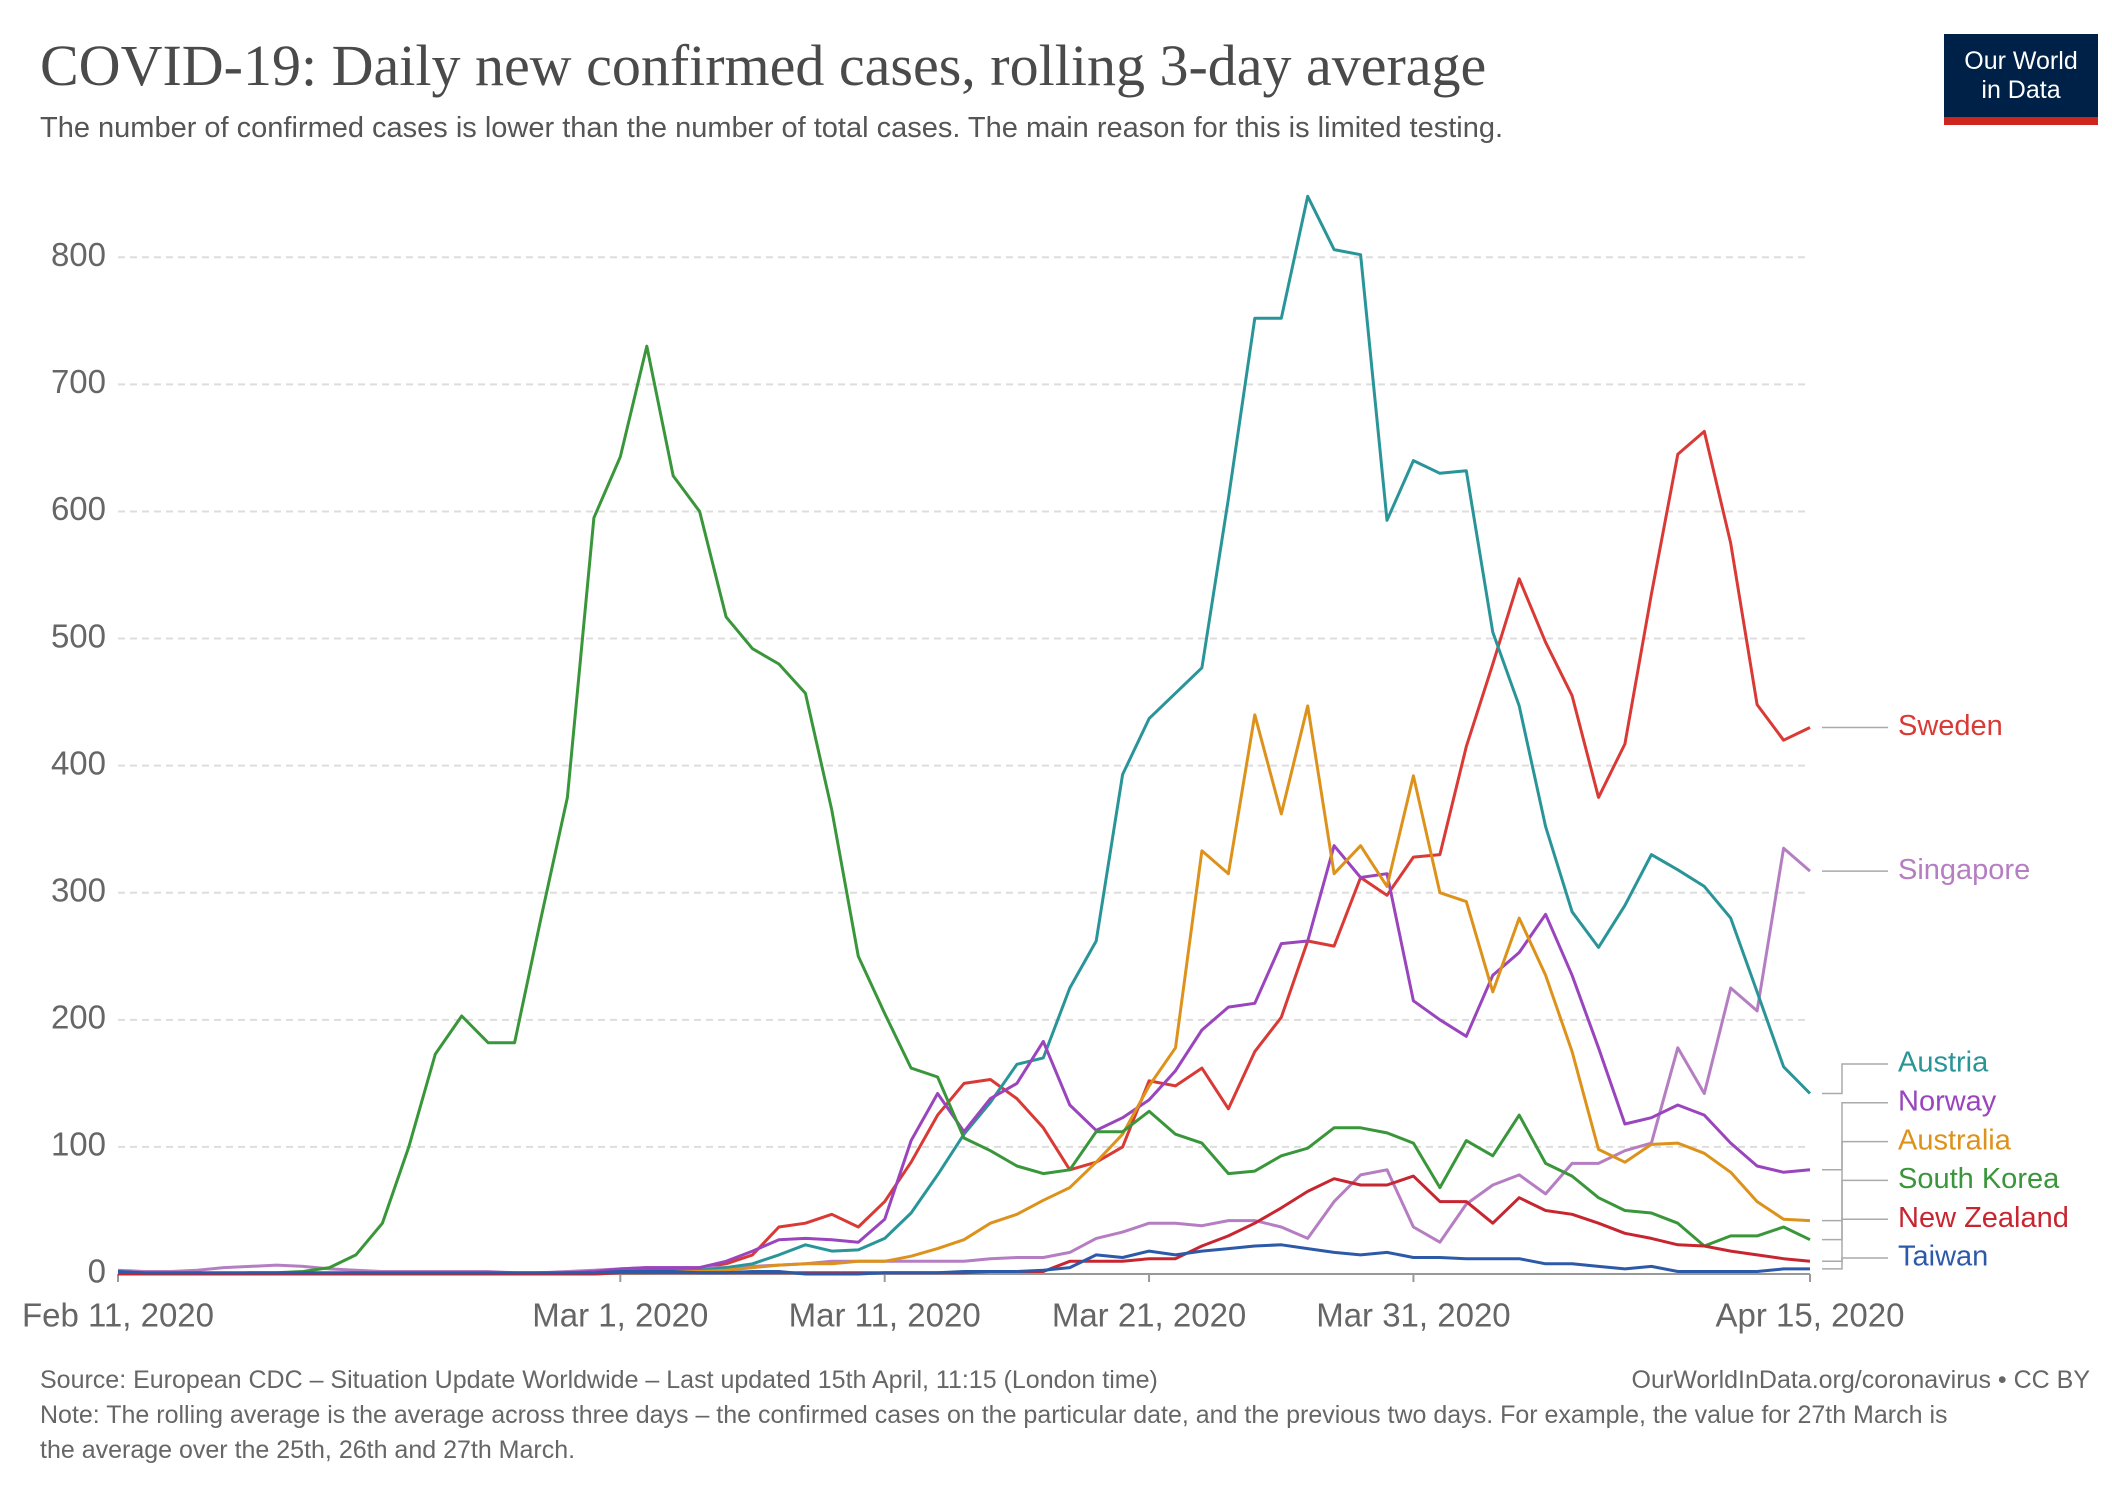 This screenshot has height=1491, width=2112. What do you see at coordinates (1149, 1315) in the screenshot?
I see `x-tick-label: Mar 21, 2020` at bounding box center [1149, 1315].